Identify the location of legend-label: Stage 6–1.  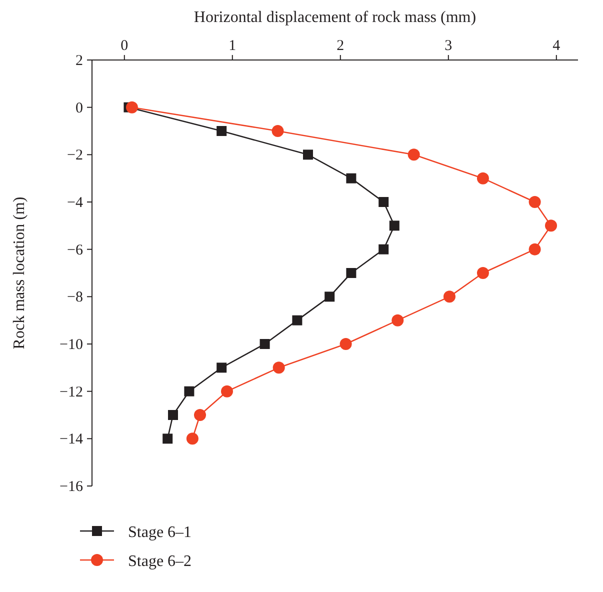
(160, 532).